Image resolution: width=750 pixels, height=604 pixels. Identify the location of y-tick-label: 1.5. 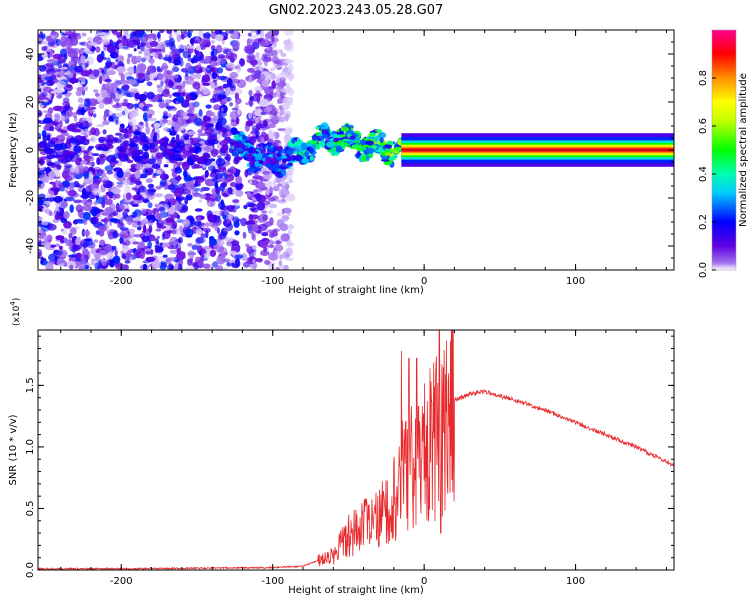
(30, 385).